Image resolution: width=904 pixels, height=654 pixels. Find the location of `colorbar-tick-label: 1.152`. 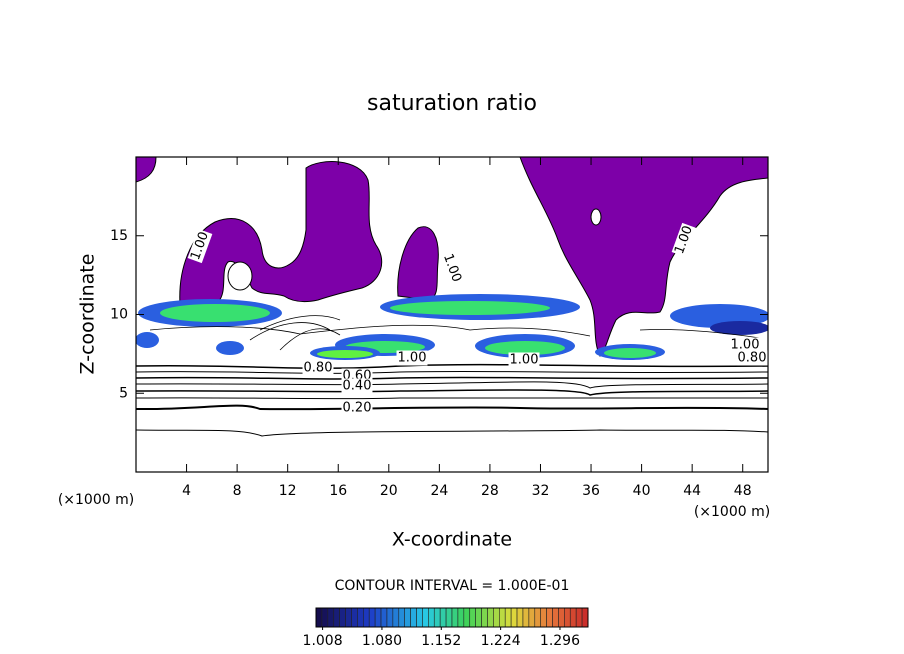

colorbar-tick-label: 1.152 is located at coordinates (441, 641).